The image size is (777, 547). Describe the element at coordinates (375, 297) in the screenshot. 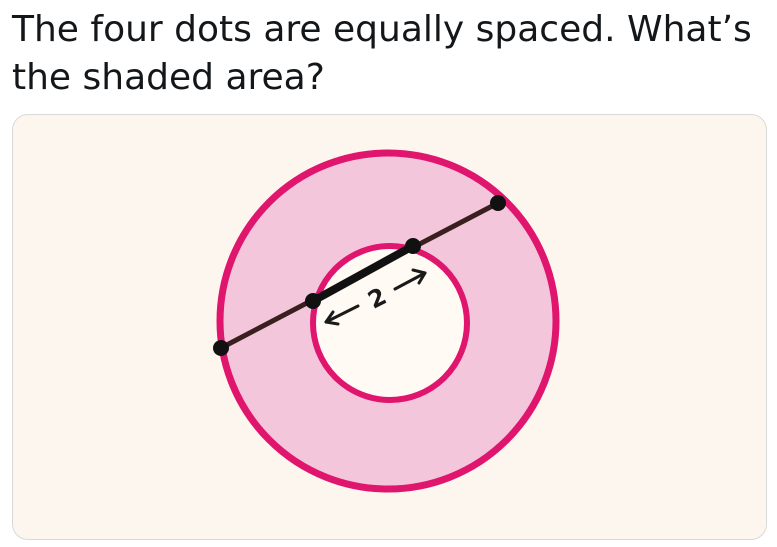

I see `dimension-arrow` at that location.